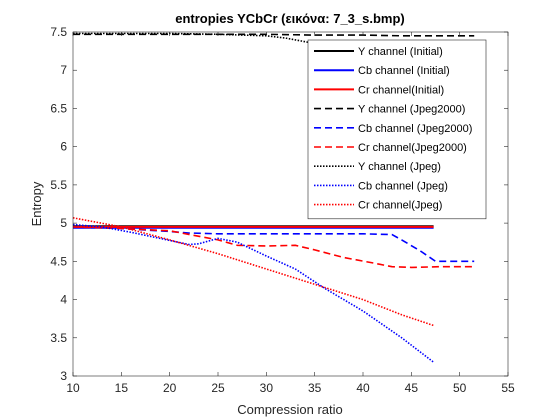 This screenshot has height=420, width=560. I want to click on x-tick-label: 55, so click(508, 388).